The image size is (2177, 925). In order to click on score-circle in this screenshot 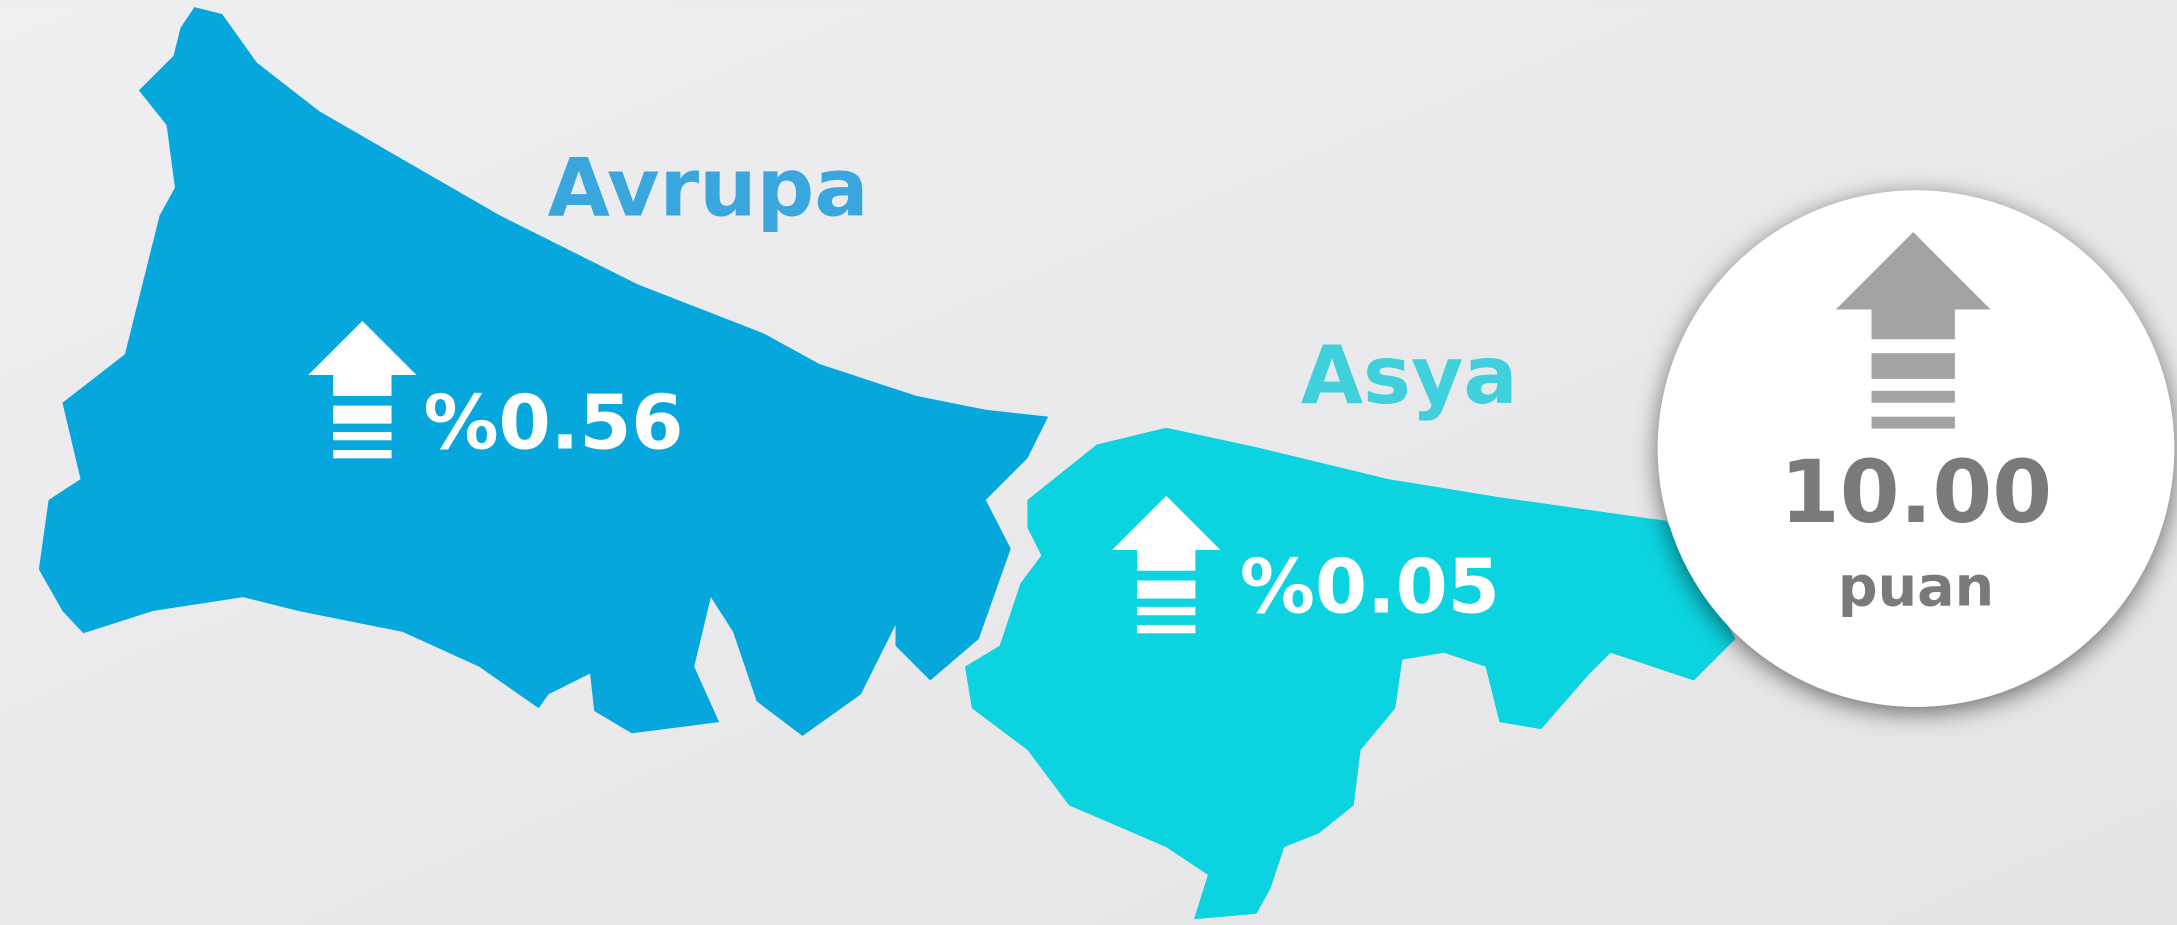, I will do `click(1916, 448)`.